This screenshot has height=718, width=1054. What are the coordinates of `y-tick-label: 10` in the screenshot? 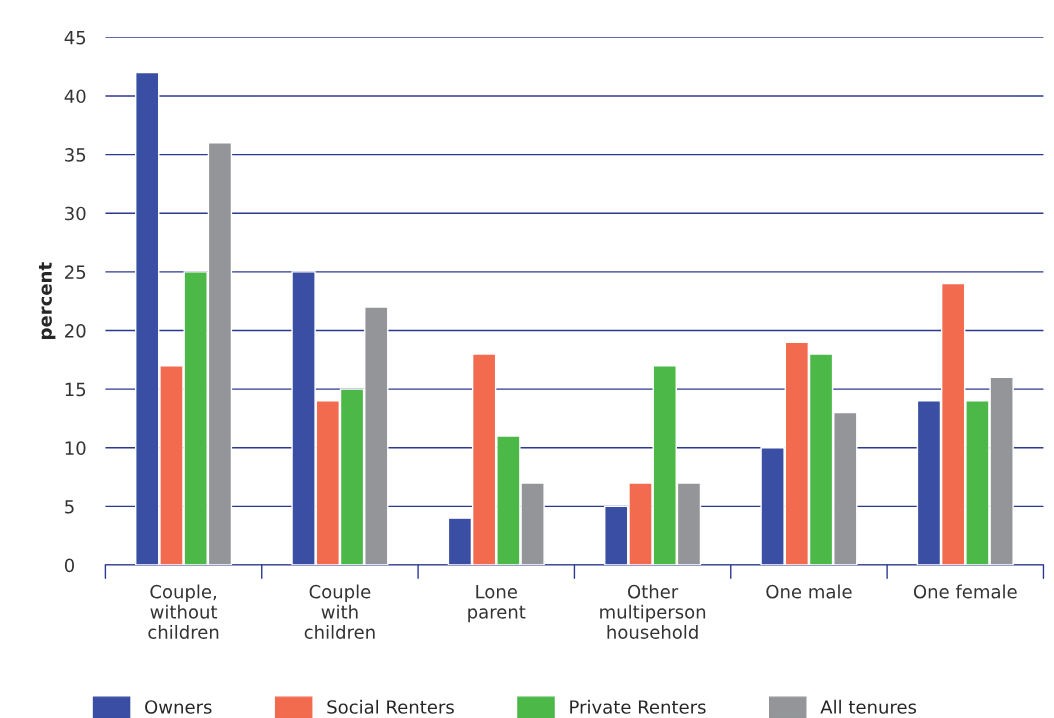 It's located at (75, 448).